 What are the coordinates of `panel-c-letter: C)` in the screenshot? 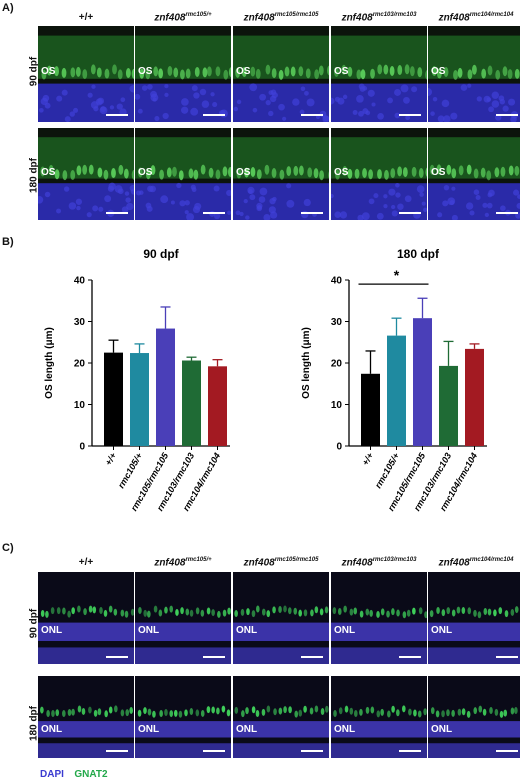 It's located at (8, 548).